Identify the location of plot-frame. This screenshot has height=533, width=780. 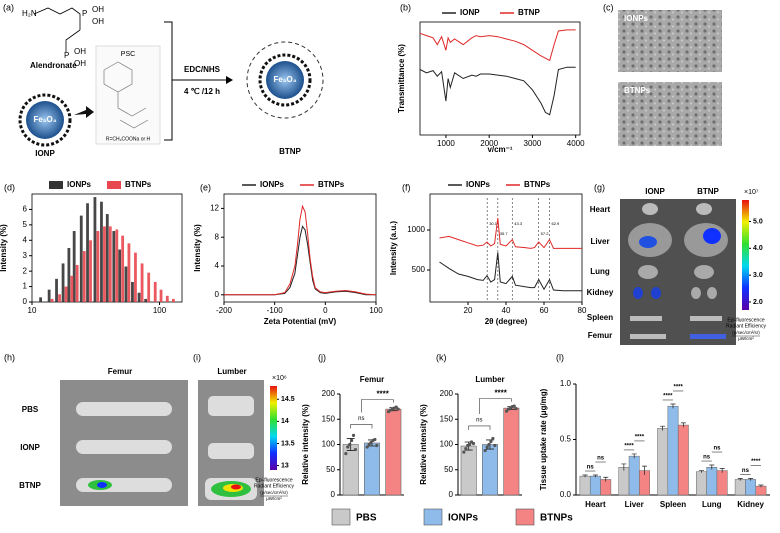
(300, 248).